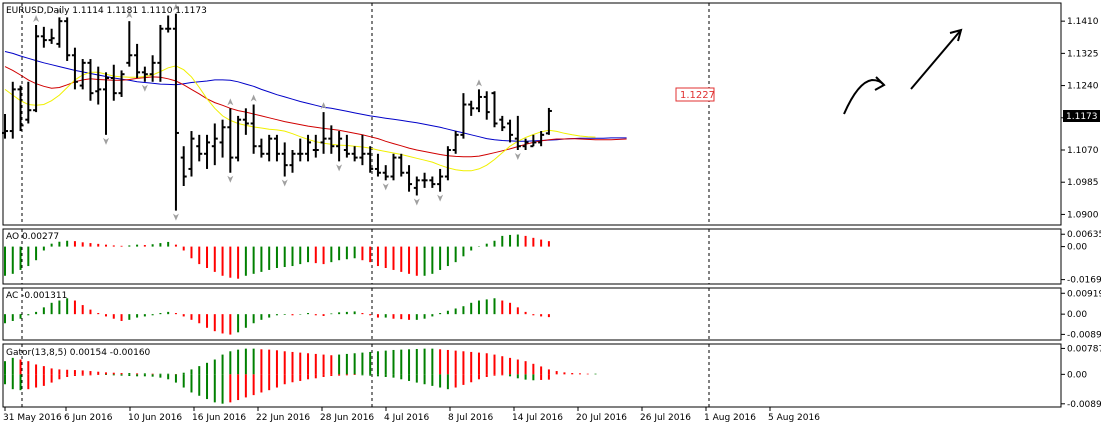  What do you see at coordinates (1083, 215) in the screenshot?
I see `price-tick-label: 1.0900` at bounding box center [1083, 215].